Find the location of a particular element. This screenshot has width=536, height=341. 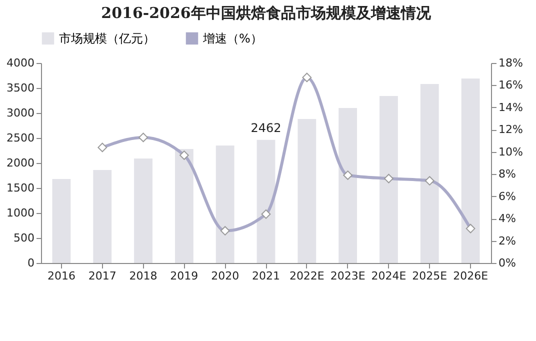

x-tick-label: 2020 is located at coordinates (225, 276).